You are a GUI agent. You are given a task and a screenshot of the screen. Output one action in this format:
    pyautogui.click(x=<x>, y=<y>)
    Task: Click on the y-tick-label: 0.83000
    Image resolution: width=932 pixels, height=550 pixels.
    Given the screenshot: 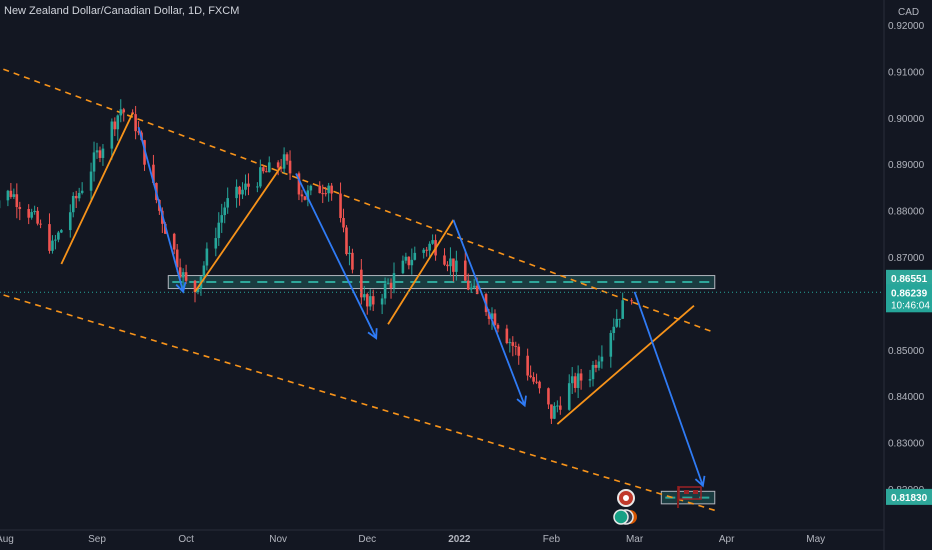 What is the action you would take?
    pyautogui.click(x=906, y=444)
    